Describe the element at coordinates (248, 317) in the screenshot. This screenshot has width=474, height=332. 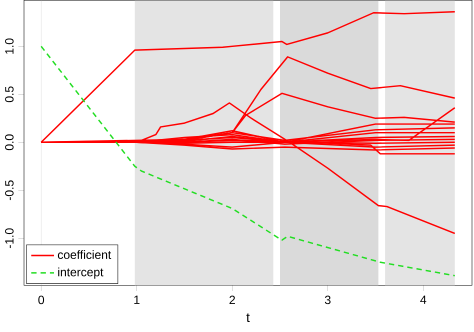
I see `x-axis-title: t` at that location.